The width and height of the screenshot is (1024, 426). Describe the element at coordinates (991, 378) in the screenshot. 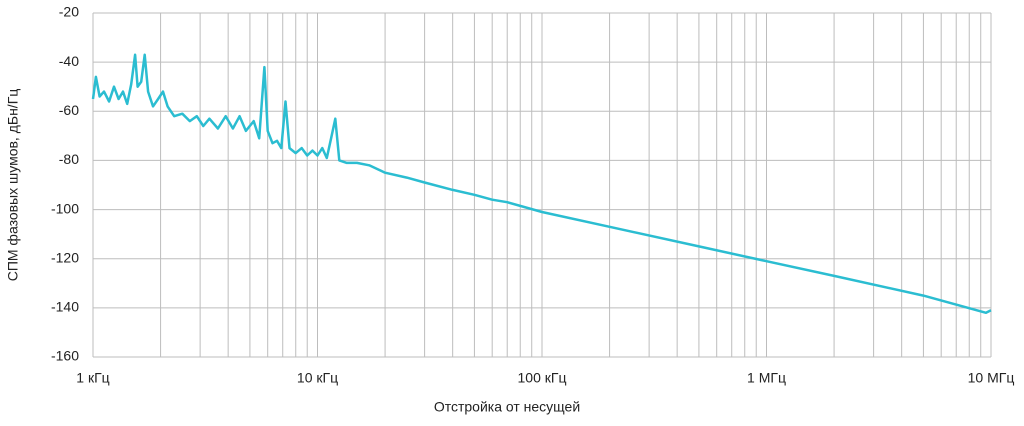

I see `x-tick-label: 10 МГц` at that location.